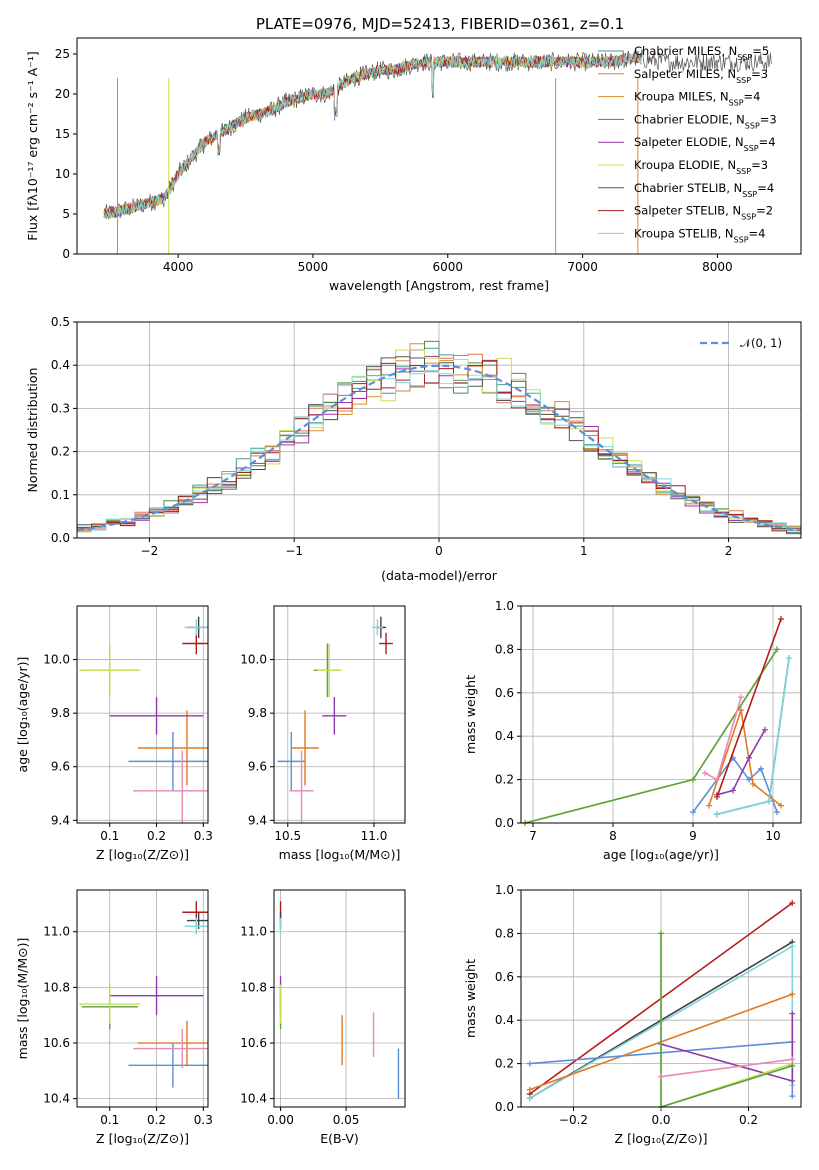  Describe the element at coordinates (56, 987) in the screenshot. I see `y-tick-label: 10.8` at that location.